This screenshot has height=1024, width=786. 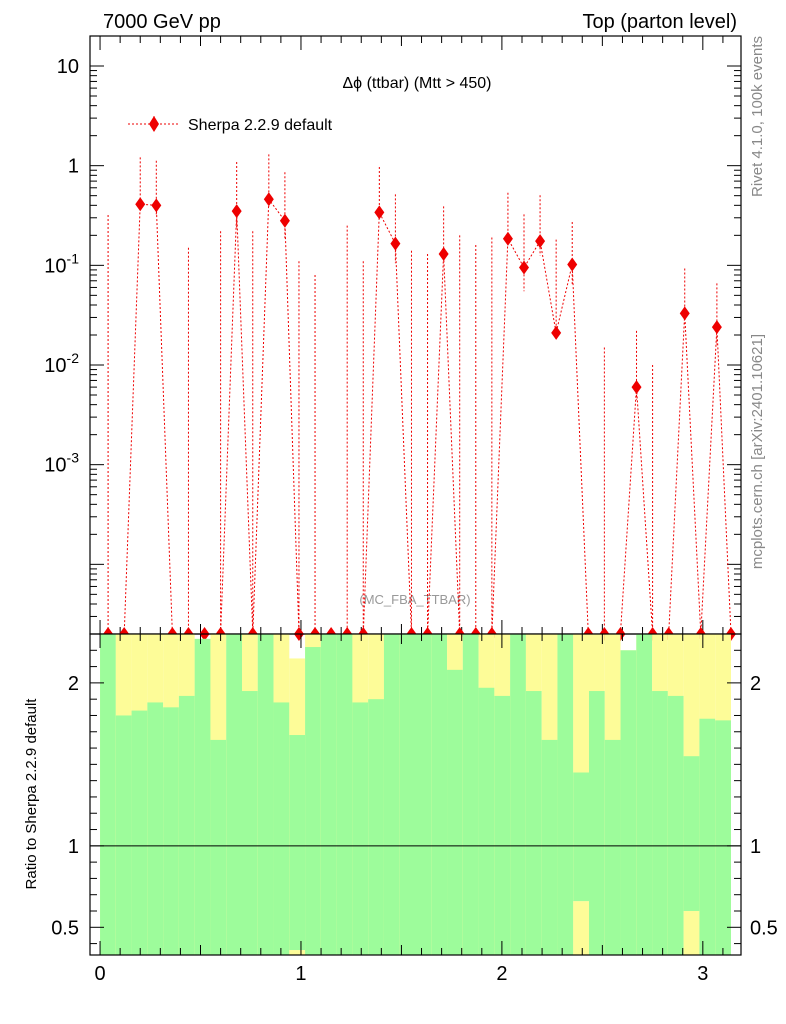 What do you see at coordinates (65, 928) in the screenshot?
I see `ratio-y-tick-label: 0.5` at bounding box center [65, 928].